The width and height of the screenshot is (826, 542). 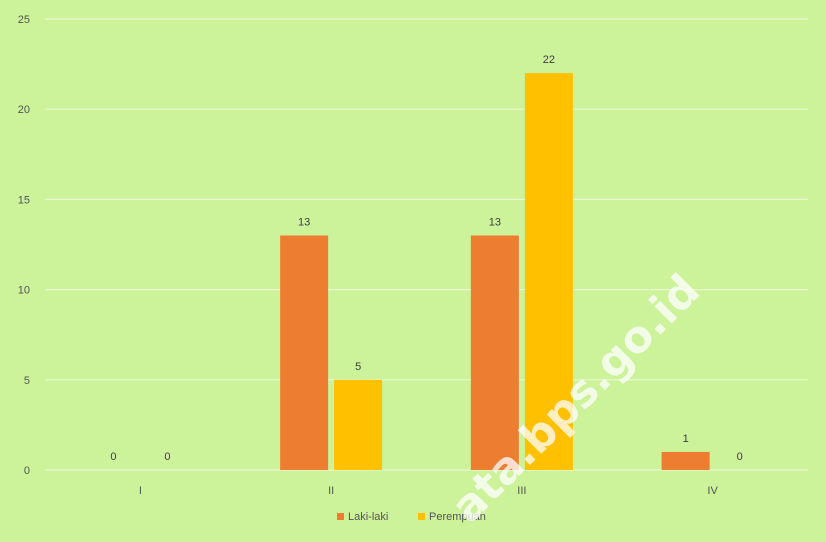 What do you see at coordinates (368, 517) in the screenshot?
I see `legend-label: Laki-laki` at bounding box center [368, 517].